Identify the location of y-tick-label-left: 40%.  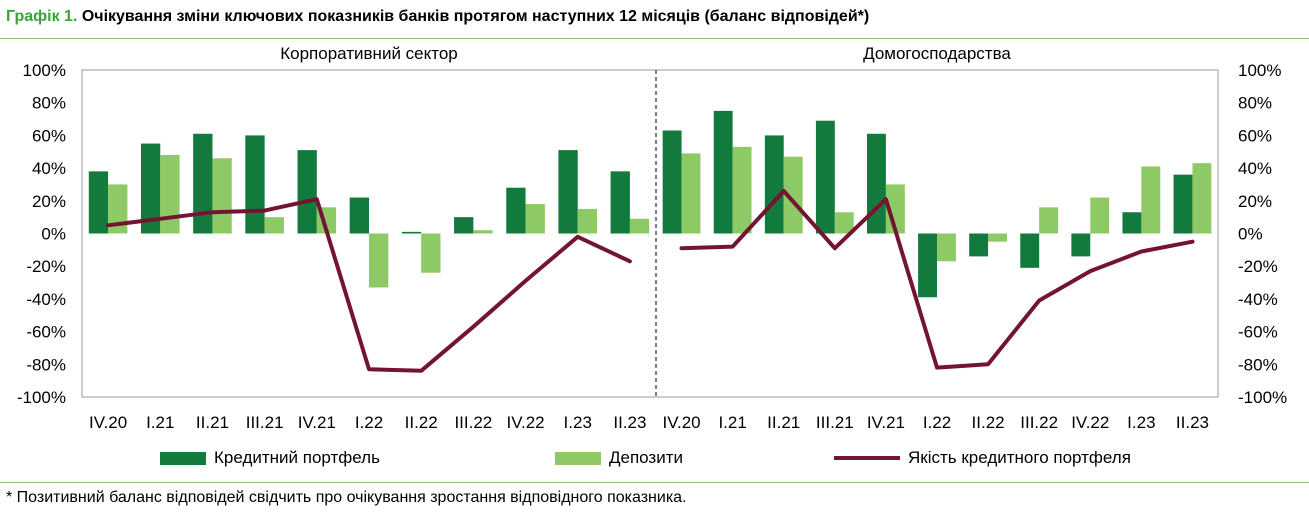
(49, 168).